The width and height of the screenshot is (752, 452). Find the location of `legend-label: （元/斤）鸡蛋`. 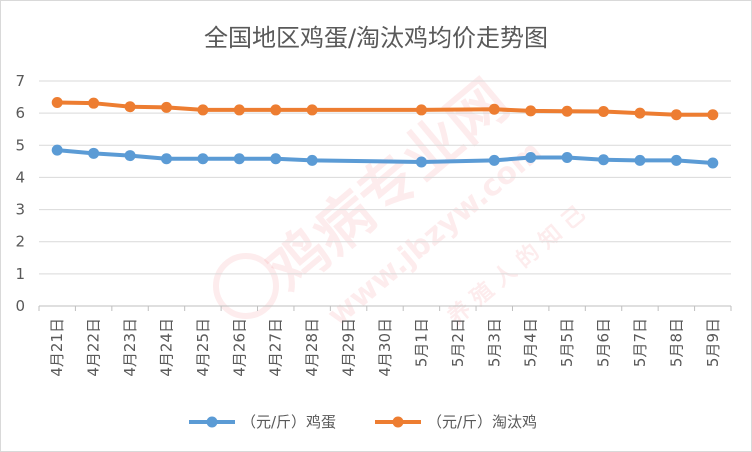

legend-label: （元/斤）鸡蛋 is located at coordinates (288, 422).